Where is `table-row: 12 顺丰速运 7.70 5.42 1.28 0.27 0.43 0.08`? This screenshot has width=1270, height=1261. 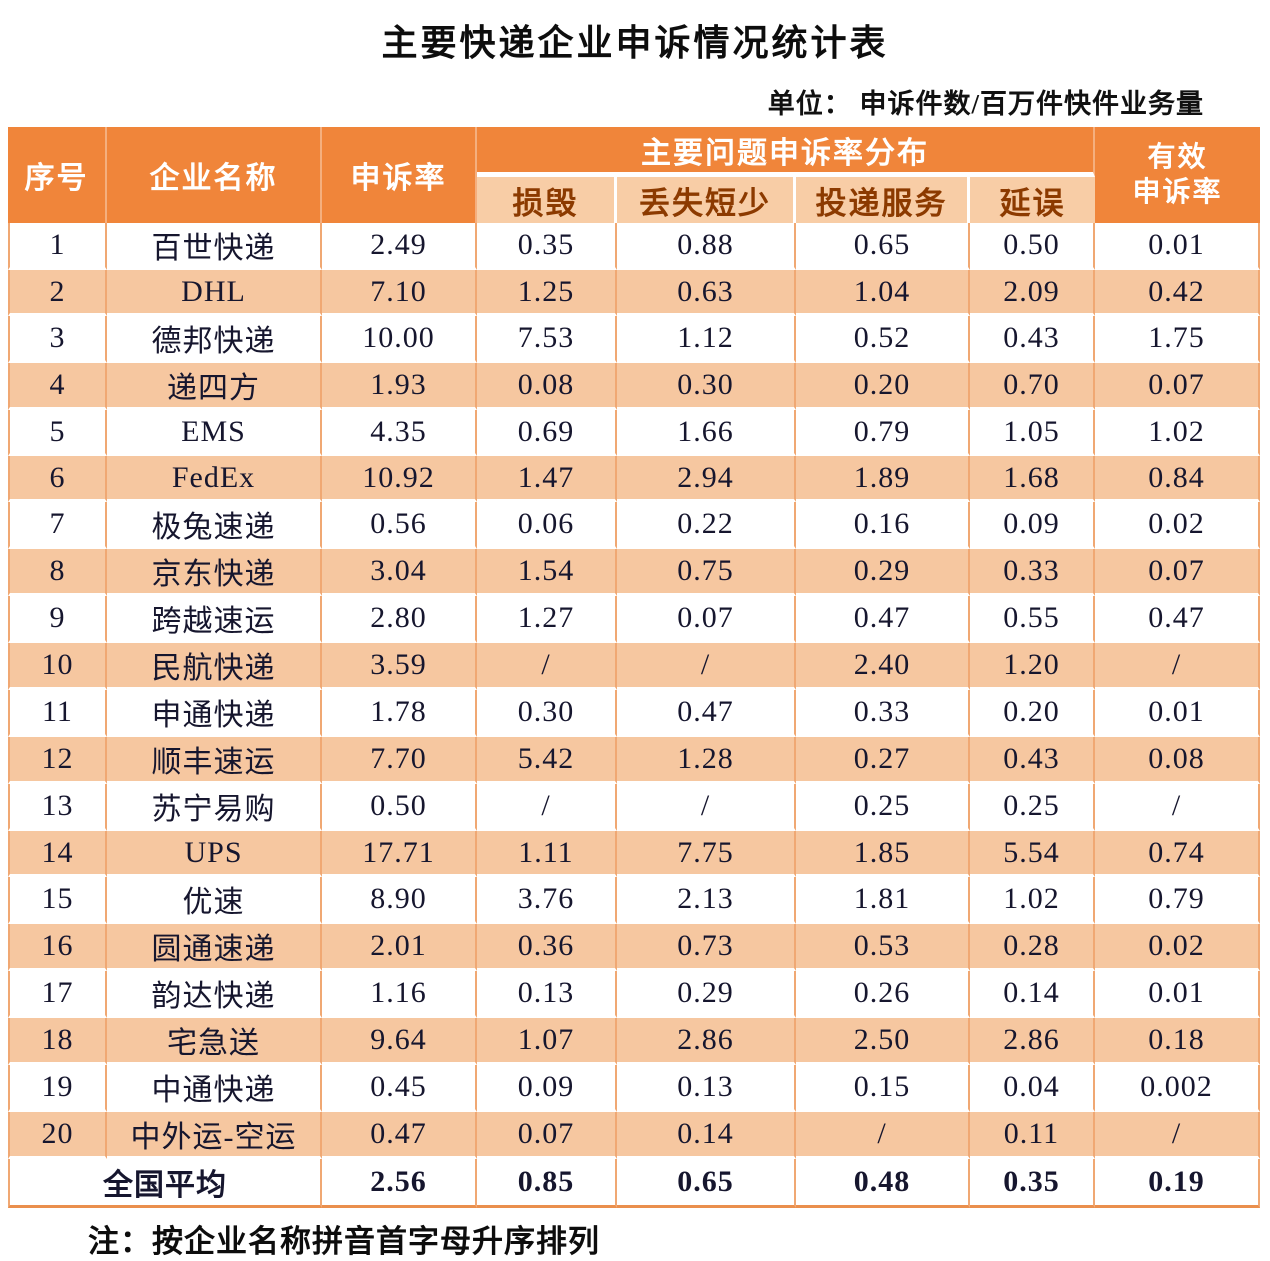 table-row: 12 顺丰速运 7.70 5.42 1.28 0.27 0.43 0.08 is located at coordinates (634, 760).